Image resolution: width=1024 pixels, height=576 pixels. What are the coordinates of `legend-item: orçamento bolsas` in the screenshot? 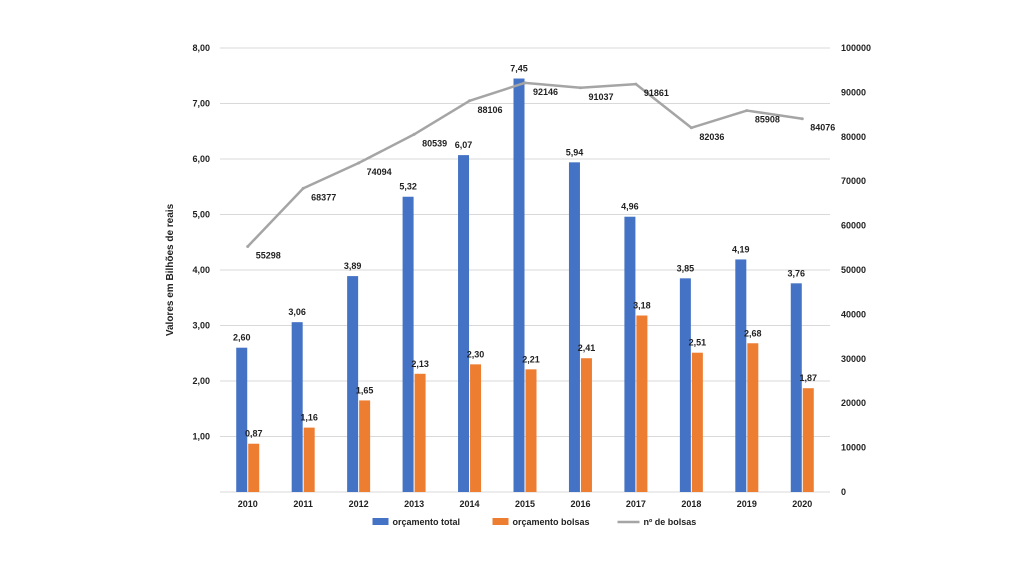 It's located at (541, 522).